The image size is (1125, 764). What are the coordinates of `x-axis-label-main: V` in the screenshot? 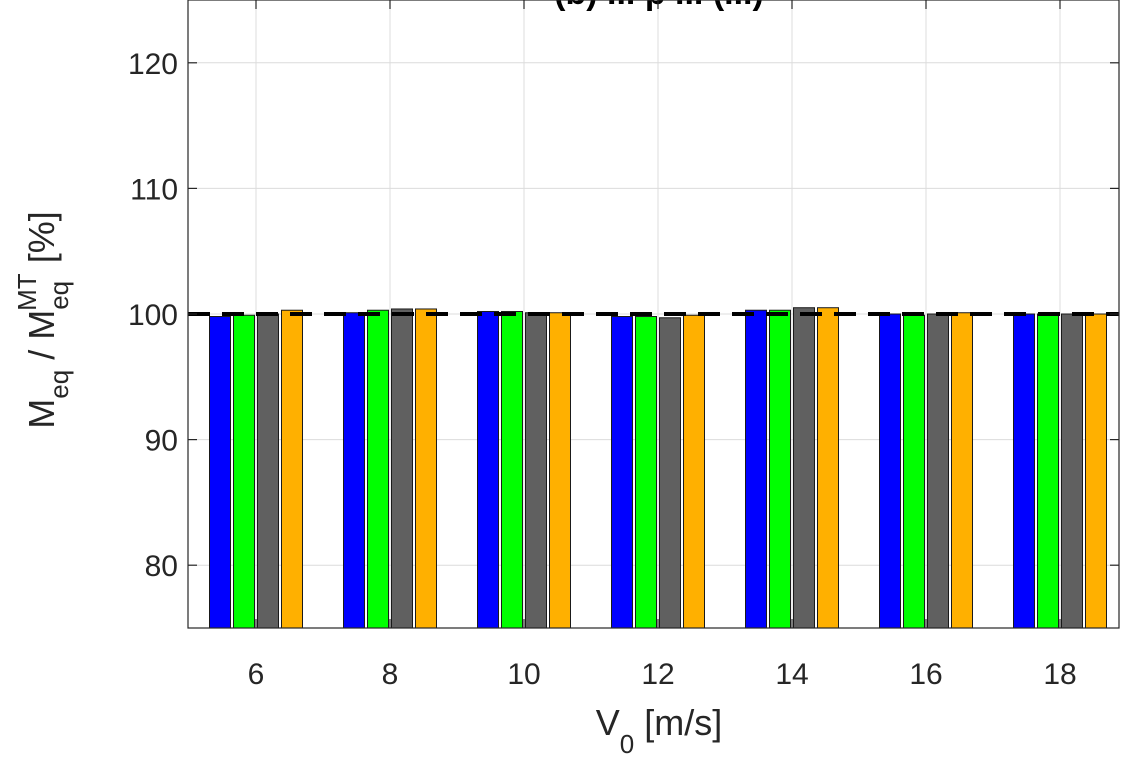 It's located at (608, 722).